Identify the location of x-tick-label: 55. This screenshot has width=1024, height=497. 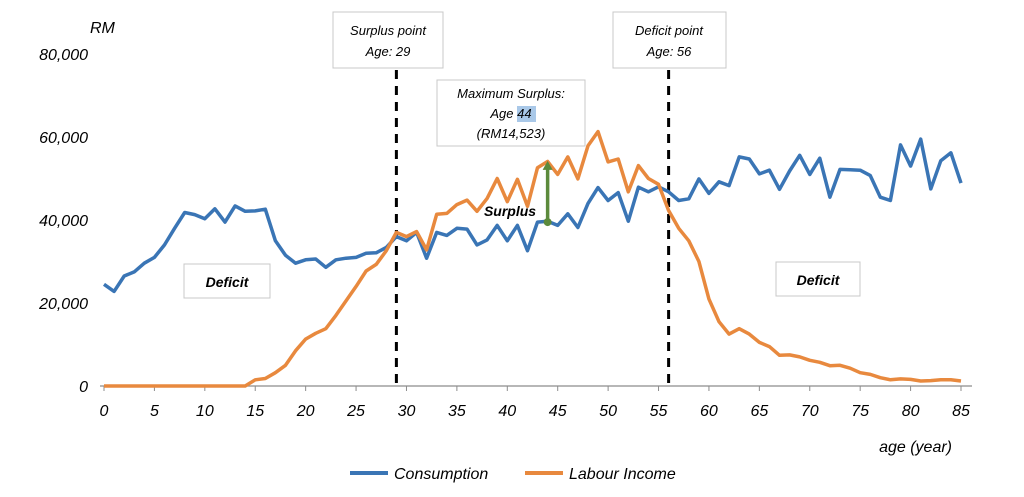
(659, 411).